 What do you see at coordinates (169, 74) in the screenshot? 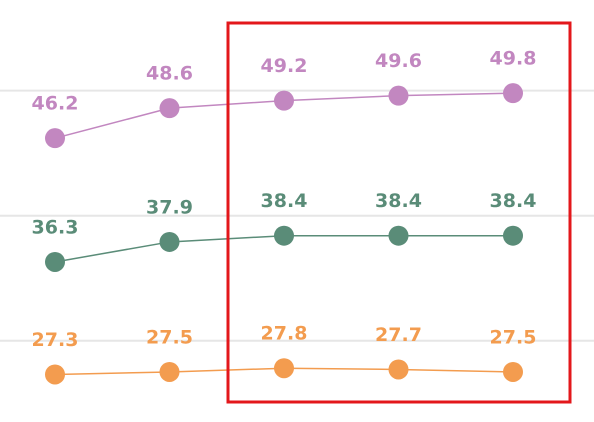
I see `data-label: 48.6` at bounding box center [169, 74].